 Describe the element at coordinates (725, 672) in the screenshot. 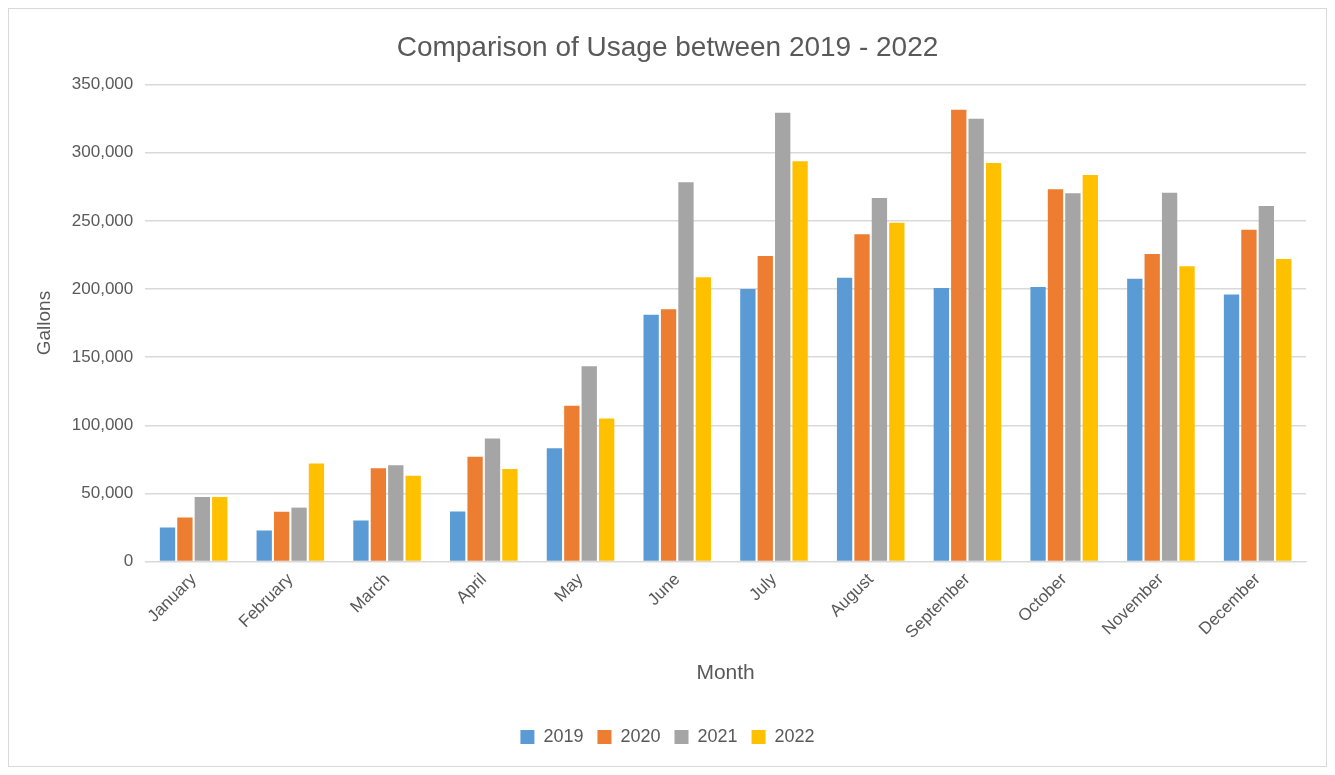

I see `x-axis-title: Month` at that location.